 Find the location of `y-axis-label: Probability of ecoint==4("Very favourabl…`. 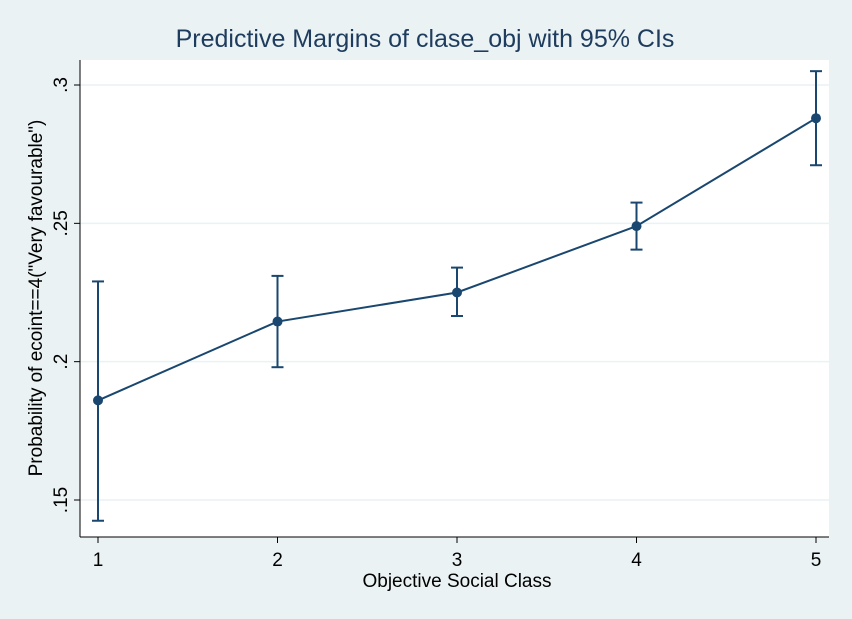

y-axis-label: Probability of ecoint==4("Very favourabl… is located at coordinates (36, 298).